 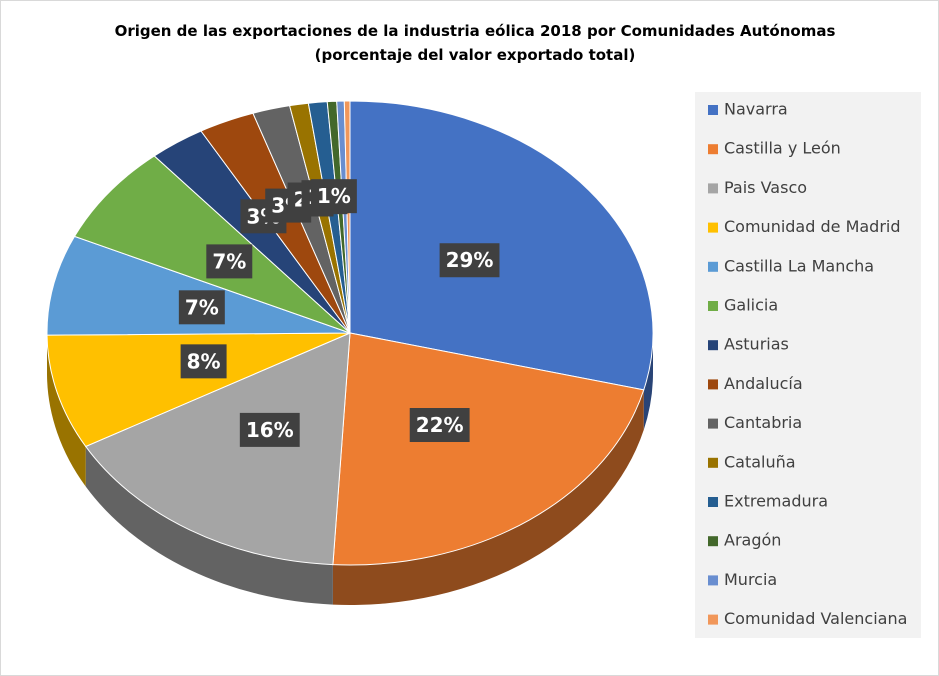 What do you see at coordinates (763, 422) in the screenshot?
I see `legend-label: Cantabria` at bounding box center [763, 422].